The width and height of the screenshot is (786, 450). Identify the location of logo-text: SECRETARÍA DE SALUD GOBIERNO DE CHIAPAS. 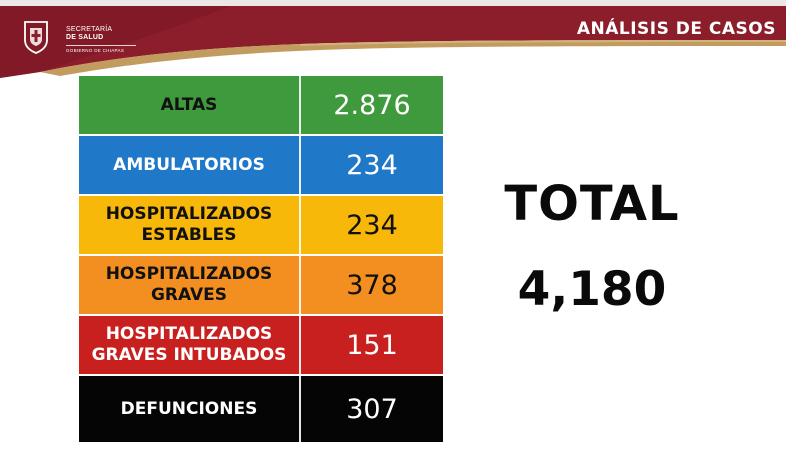
(95, 39).